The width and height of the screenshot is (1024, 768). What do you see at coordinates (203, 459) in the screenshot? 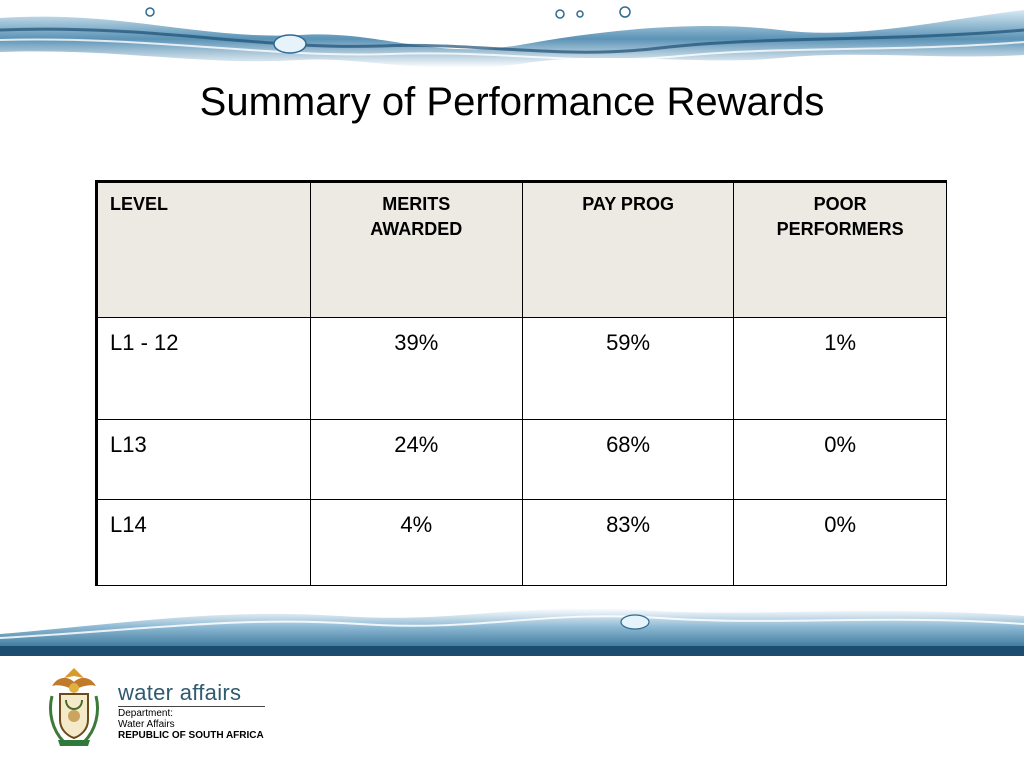
I see `cell-level: L13` at bounding box center [203, 459].